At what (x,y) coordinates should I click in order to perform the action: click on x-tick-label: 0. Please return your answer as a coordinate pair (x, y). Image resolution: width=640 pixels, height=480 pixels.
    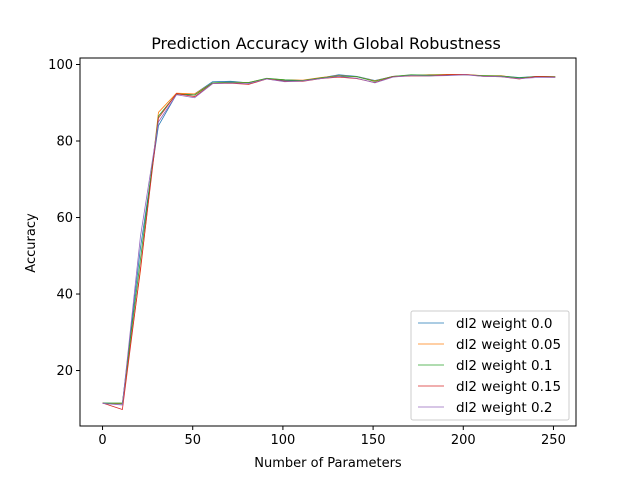
    Looking at the image, I should click on (102, 440).